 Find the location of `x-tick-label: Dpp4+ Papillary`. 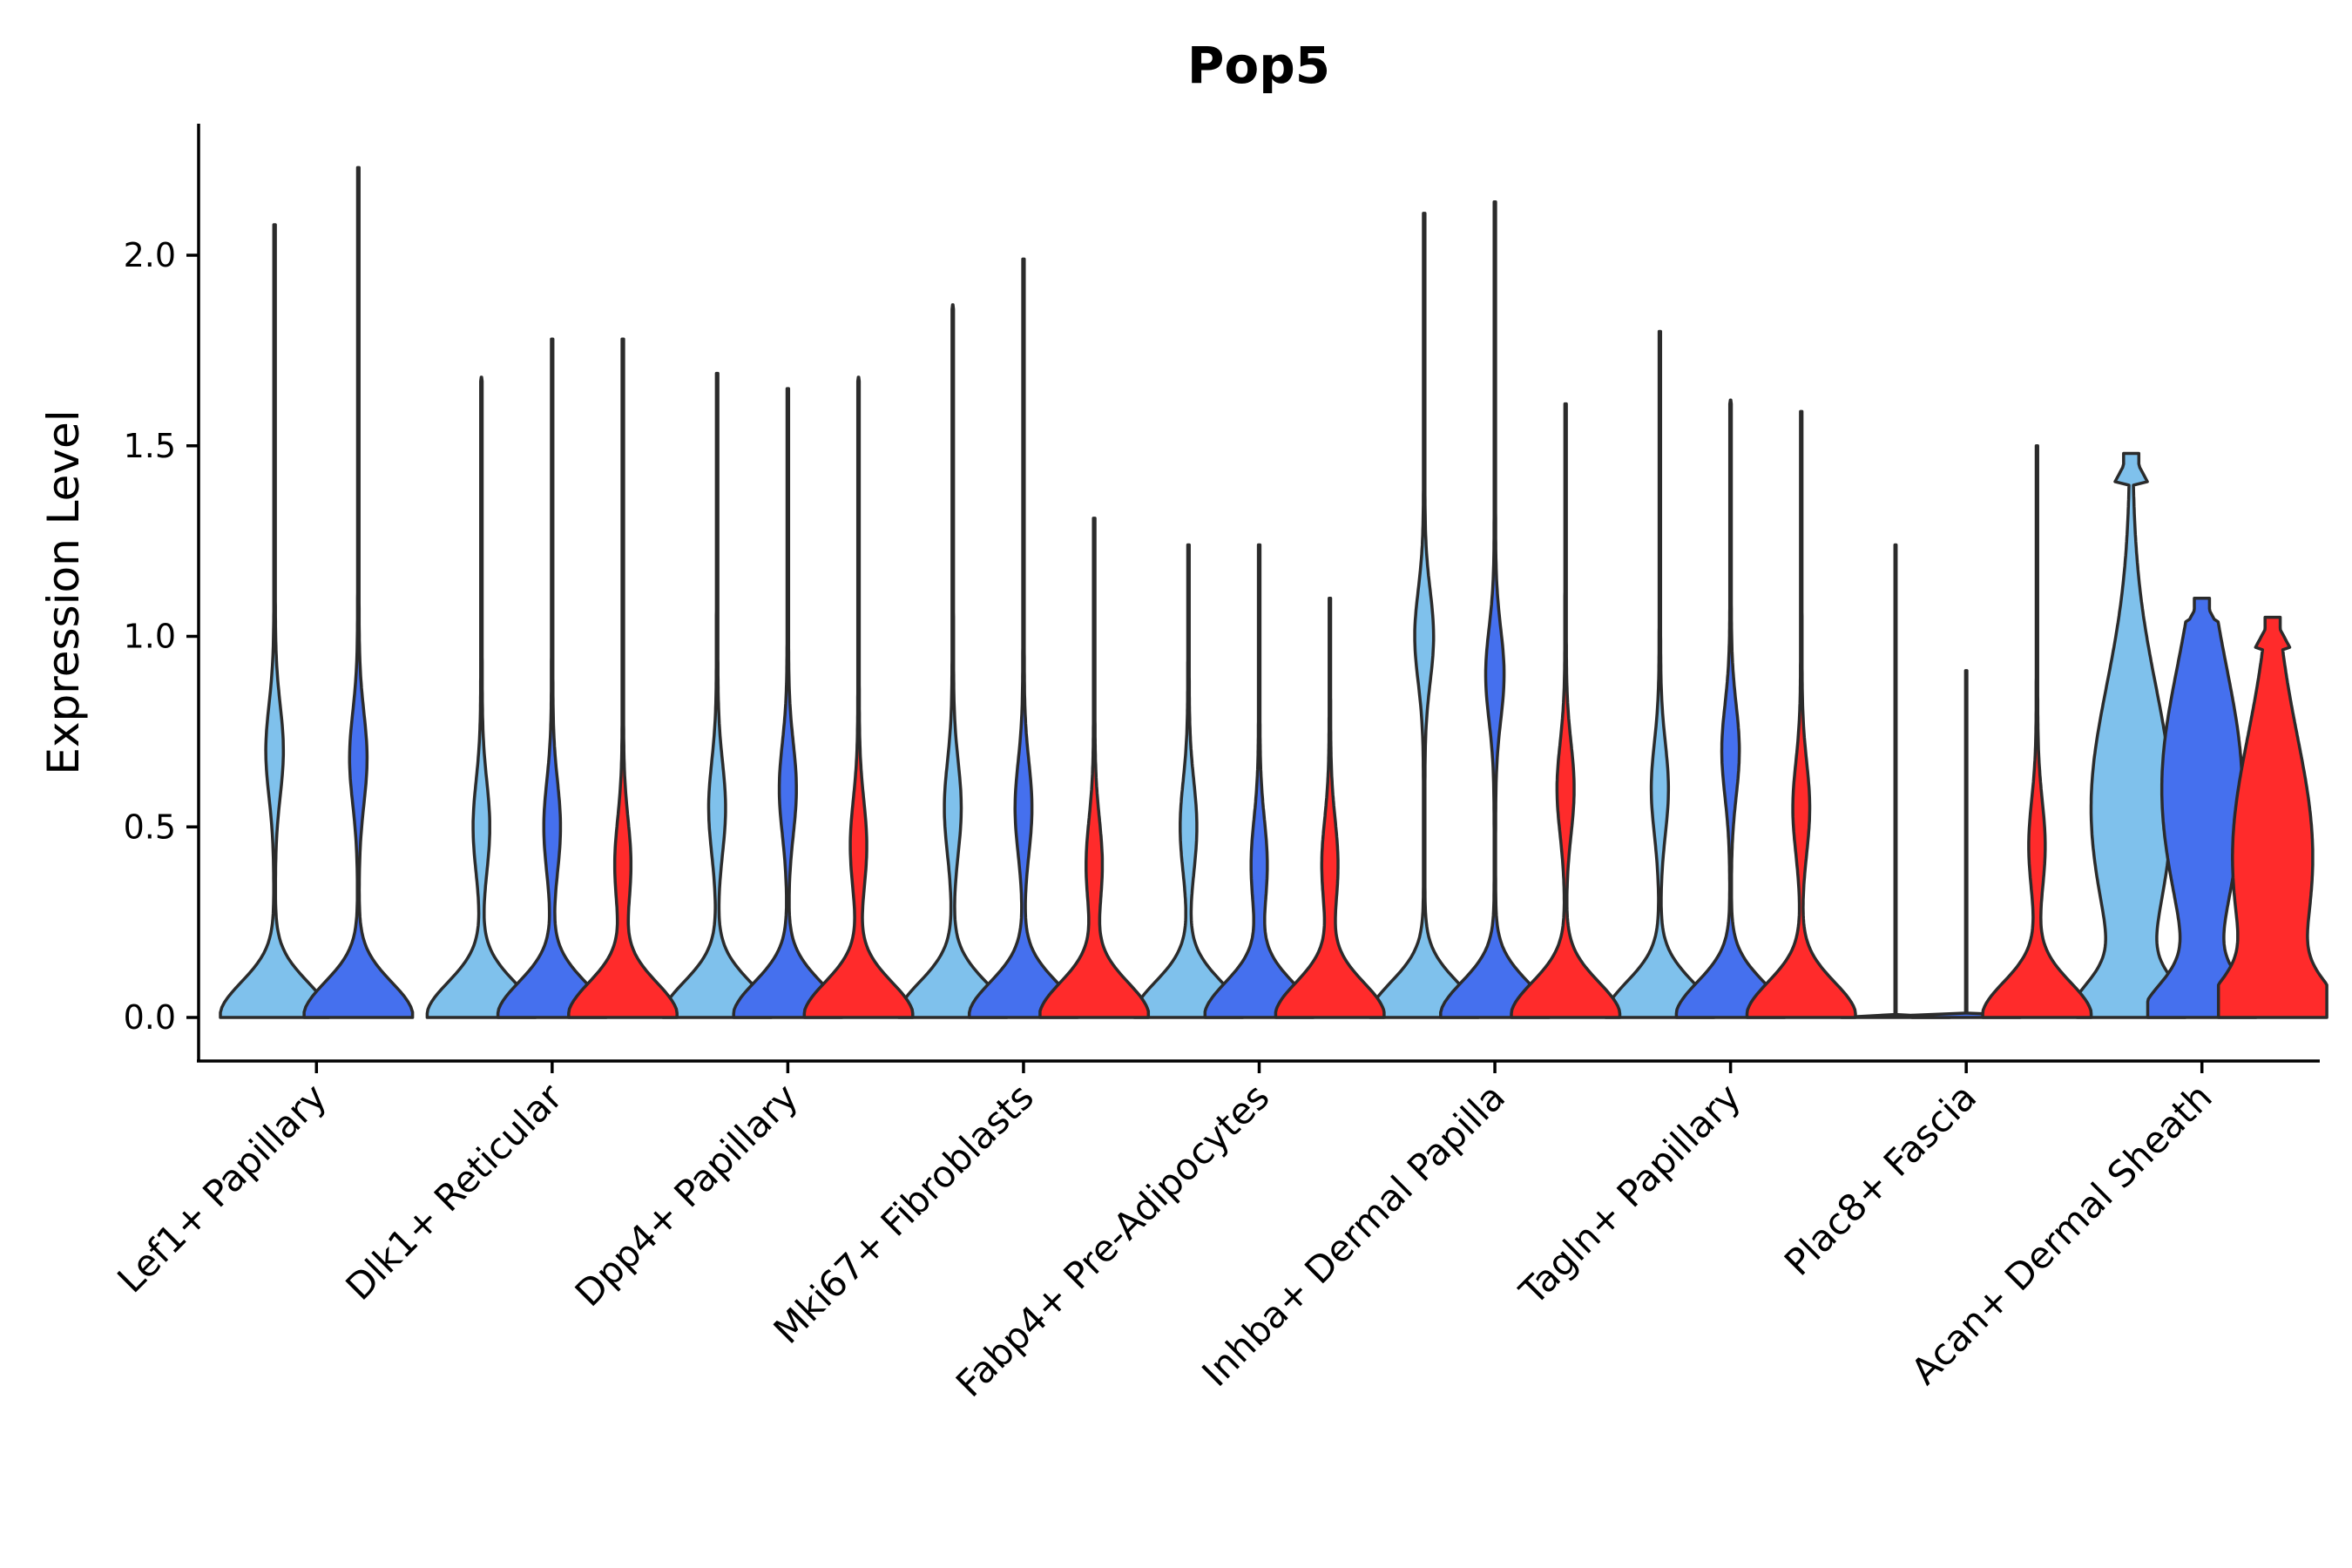

x-tick-label: Dpp4+ Papillary is located at coordinates (687, 1195).